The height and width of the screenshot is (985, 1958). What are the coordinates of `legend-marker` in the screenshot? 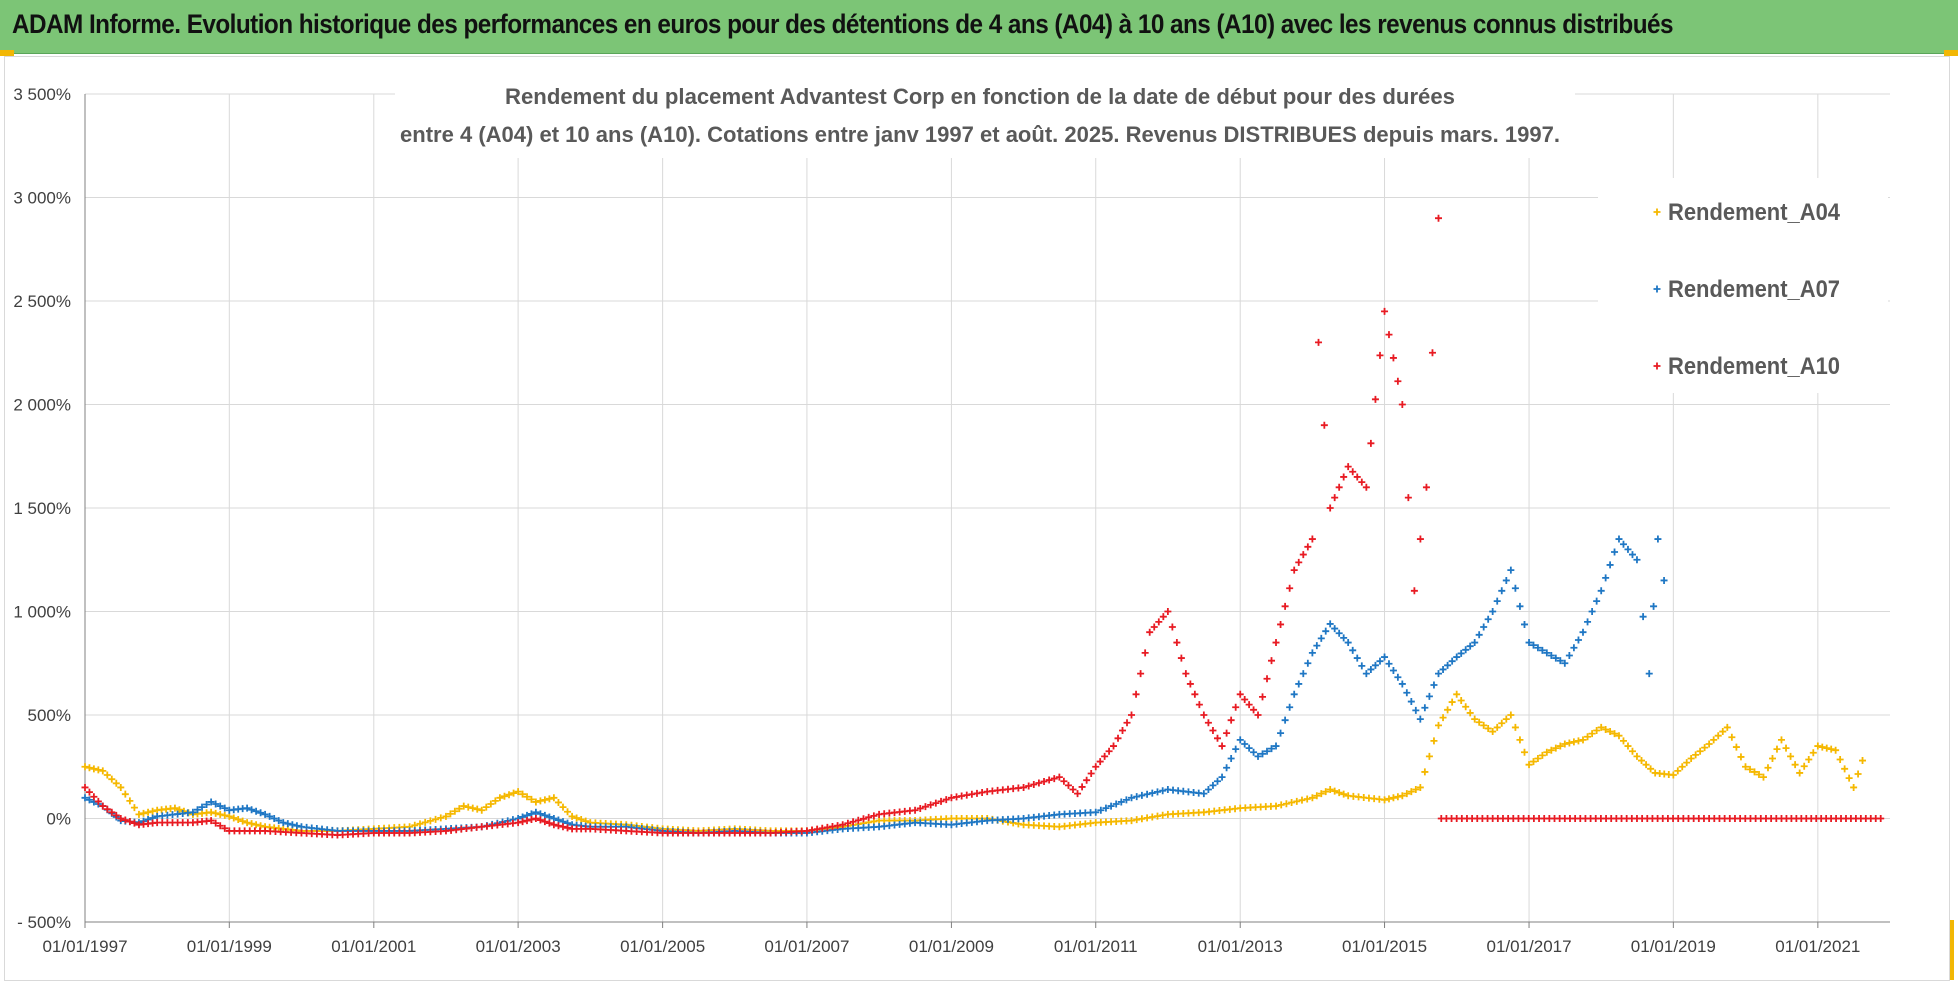 It's located at (1657, 366).